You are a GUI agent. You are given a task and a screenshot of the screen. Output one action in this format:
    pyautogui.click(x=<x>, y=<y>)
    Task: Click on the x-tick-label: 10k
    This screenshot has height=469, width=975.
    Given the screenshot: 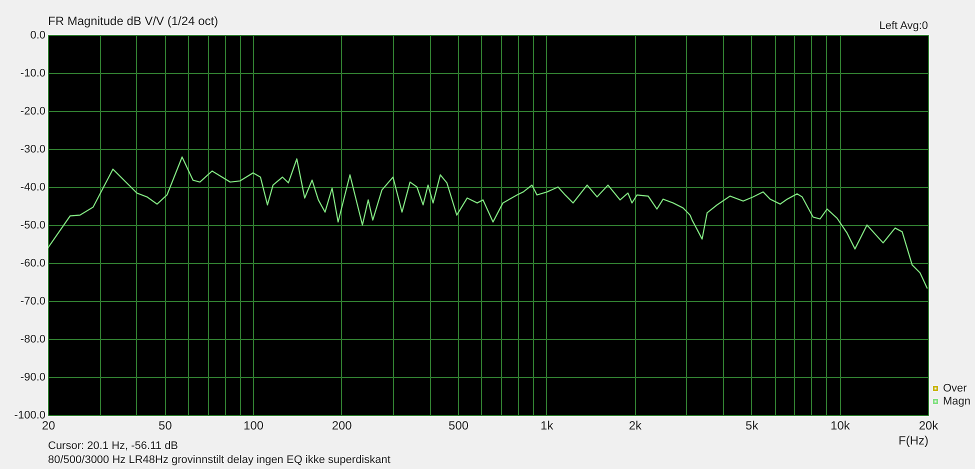 What is the action you would take?
    pyautogui.click(x=840, y=425)
    